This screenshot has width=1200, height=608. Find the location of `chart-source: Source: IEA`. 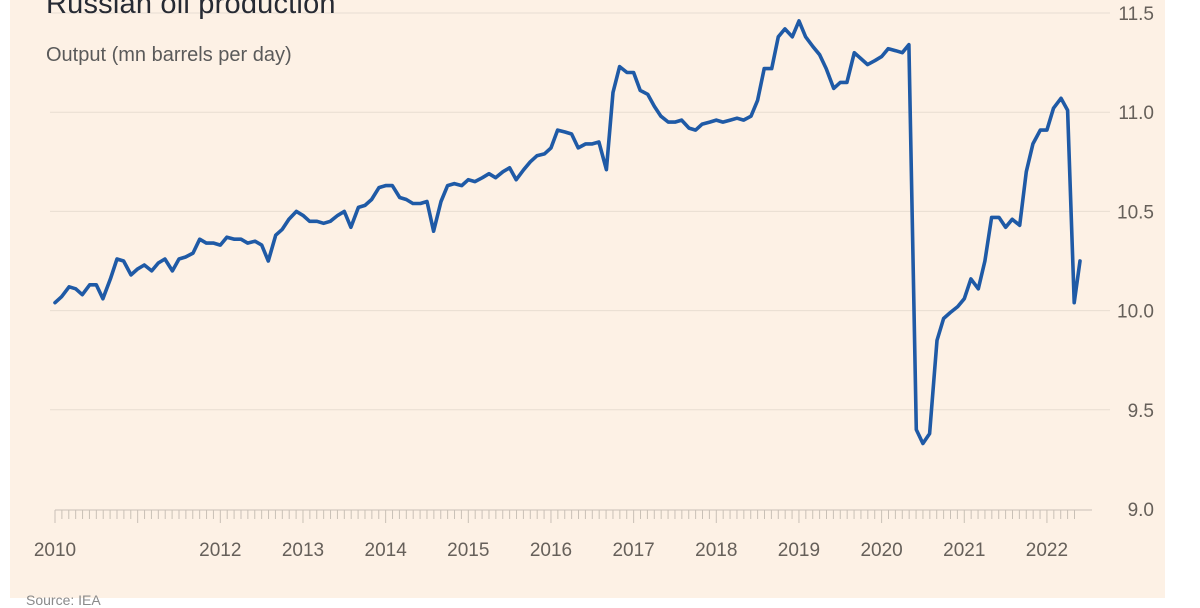

chart-source: Source: IEA is located at coordinates (63, 600).